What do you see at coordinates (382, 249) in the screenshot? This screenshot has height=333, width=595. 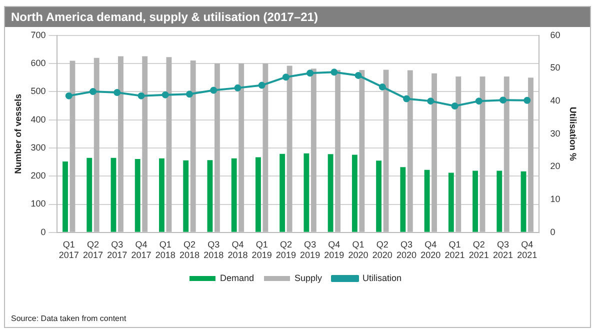 I see `x-tick-label: Q2 2020` at bounding box center [382, 249].